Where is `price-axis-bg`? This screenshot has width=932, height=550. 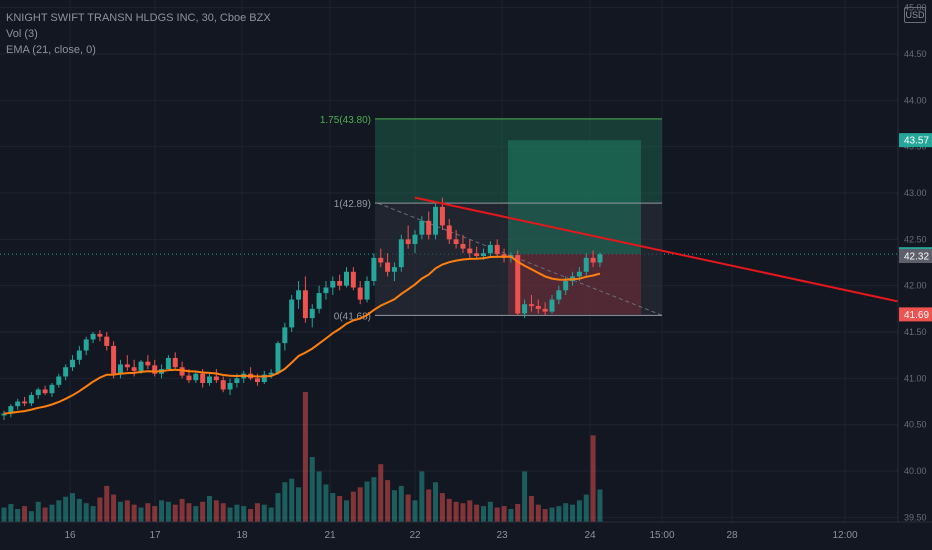
price-axis-bg is located at coordinates (915, 275).